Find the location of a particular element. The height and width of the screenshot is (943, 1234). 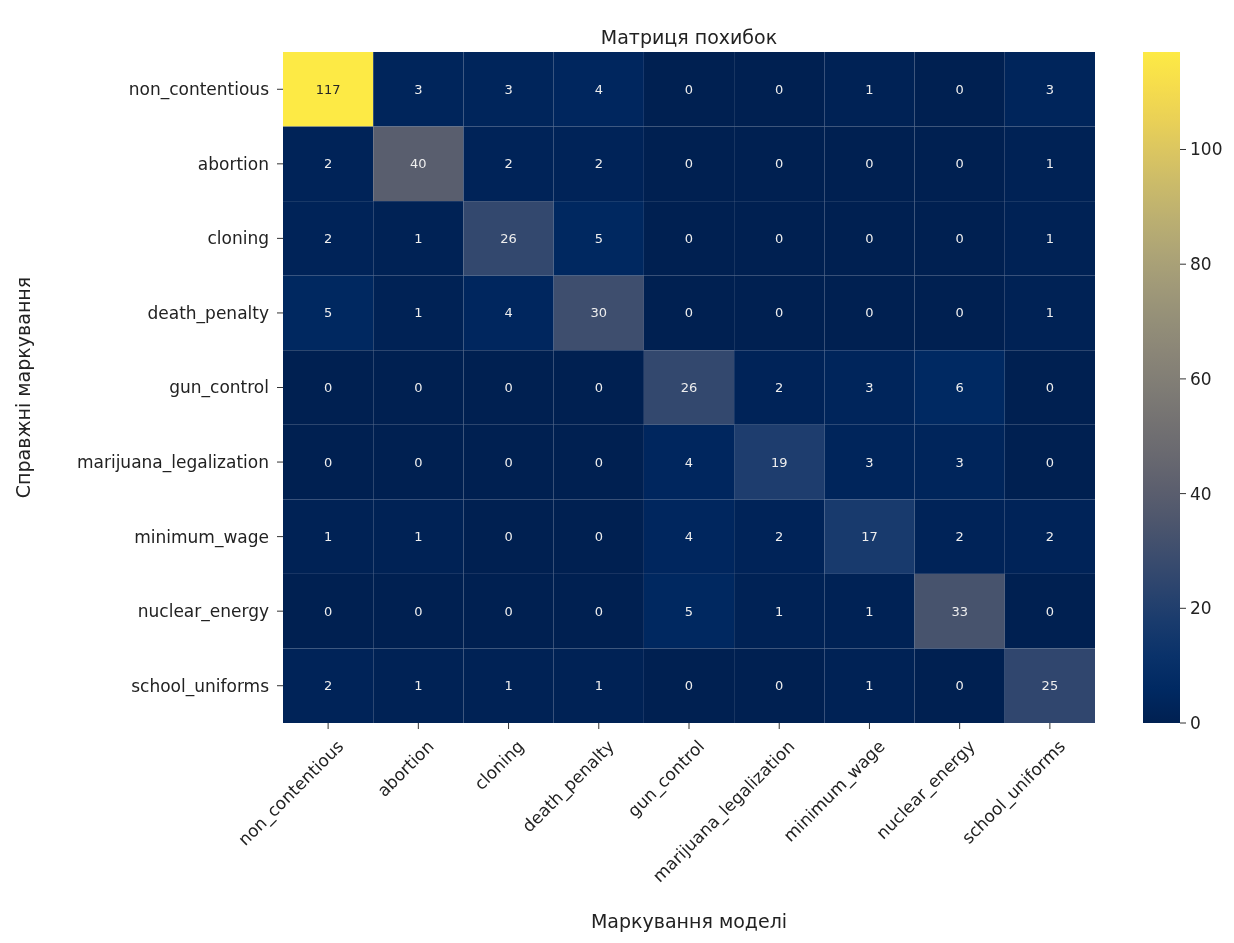

y-tick-label: cloning is located at coordinates (238, 238).